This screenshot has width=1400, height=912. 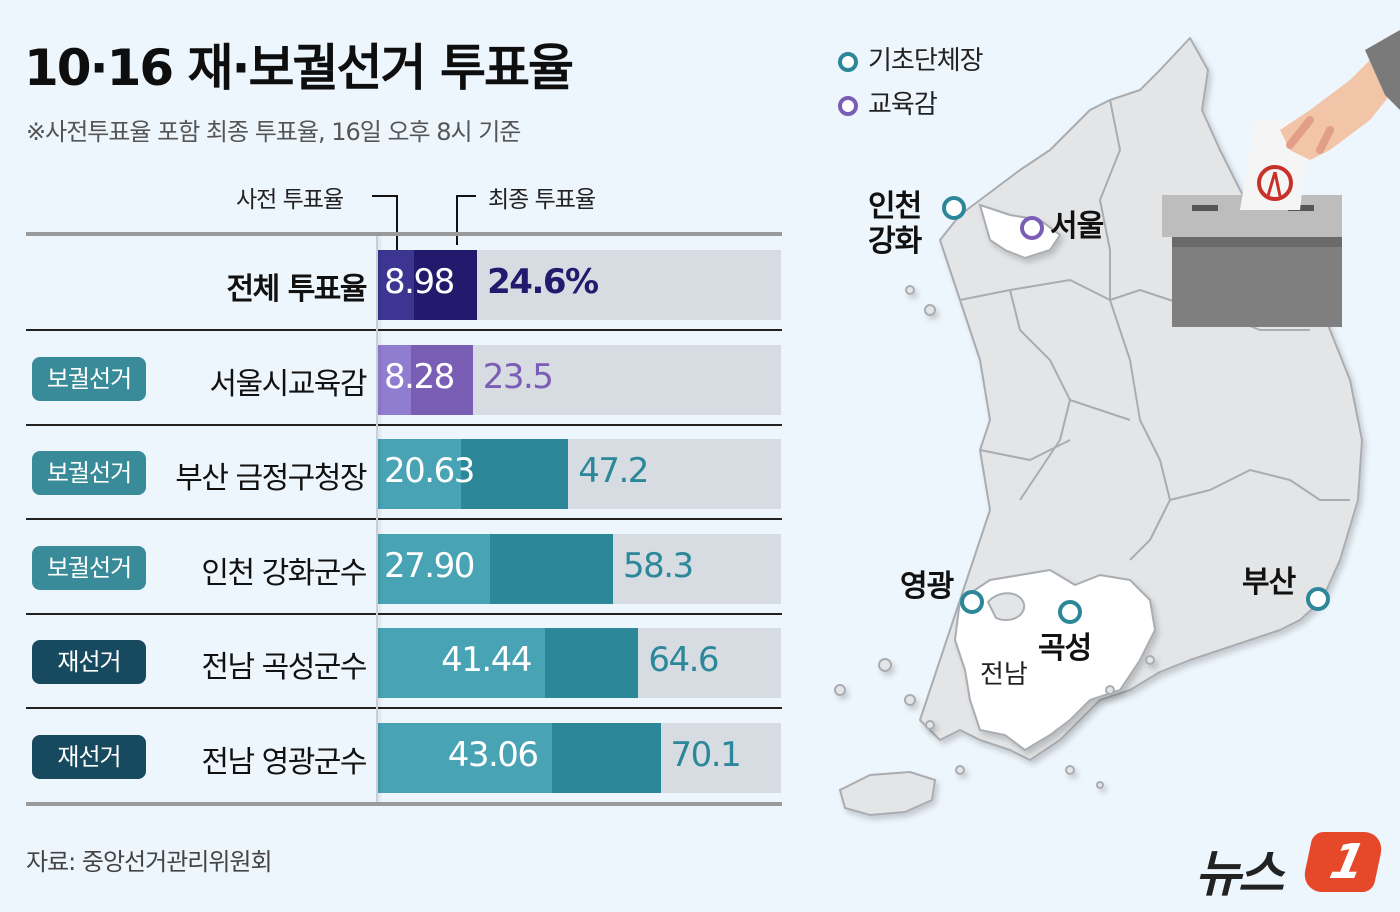 I want to click on news1-logo: 뉴스 1, so click(x=1290, y=867).